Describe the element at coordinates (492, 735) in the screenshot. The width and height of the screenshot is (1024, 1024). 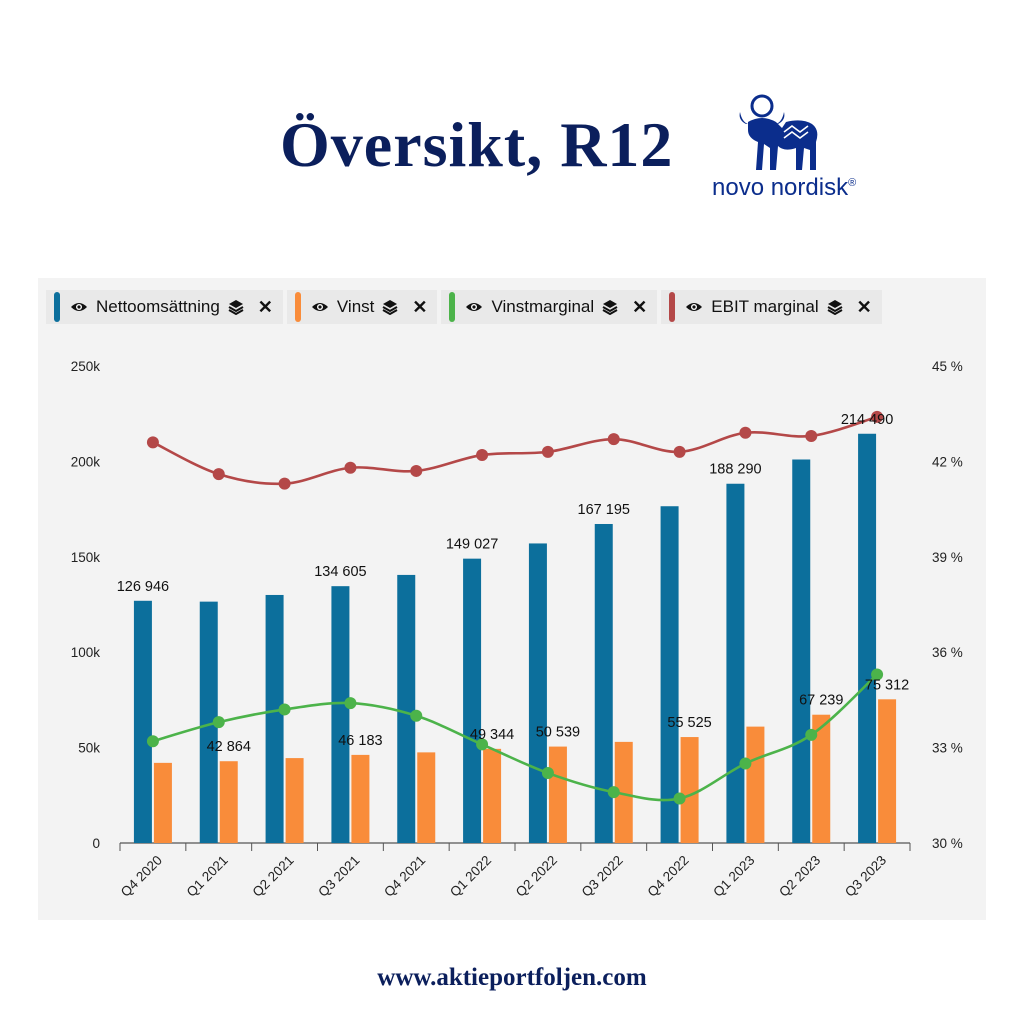
I see `data-label: 49 344` at that location.